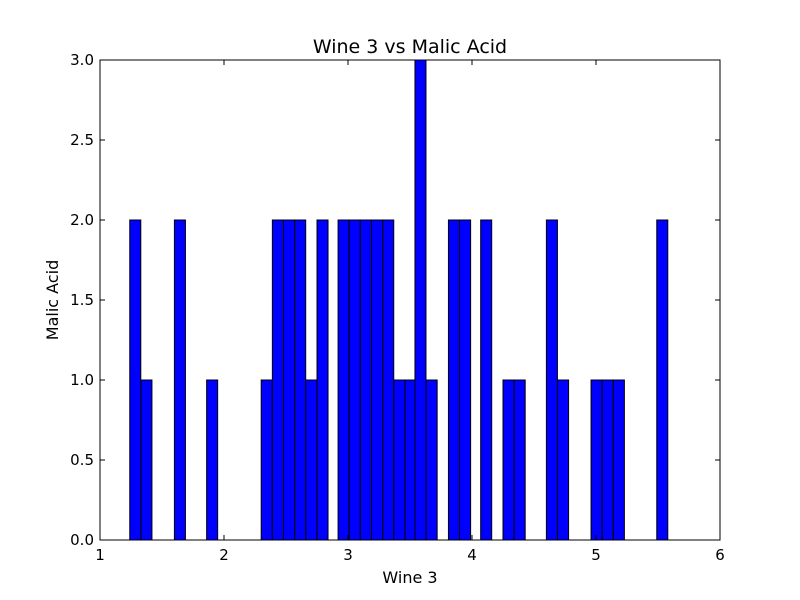 This screenshot has width=800, height=600. I want to click on y-tick-label: 1.5, so click(82, 300).